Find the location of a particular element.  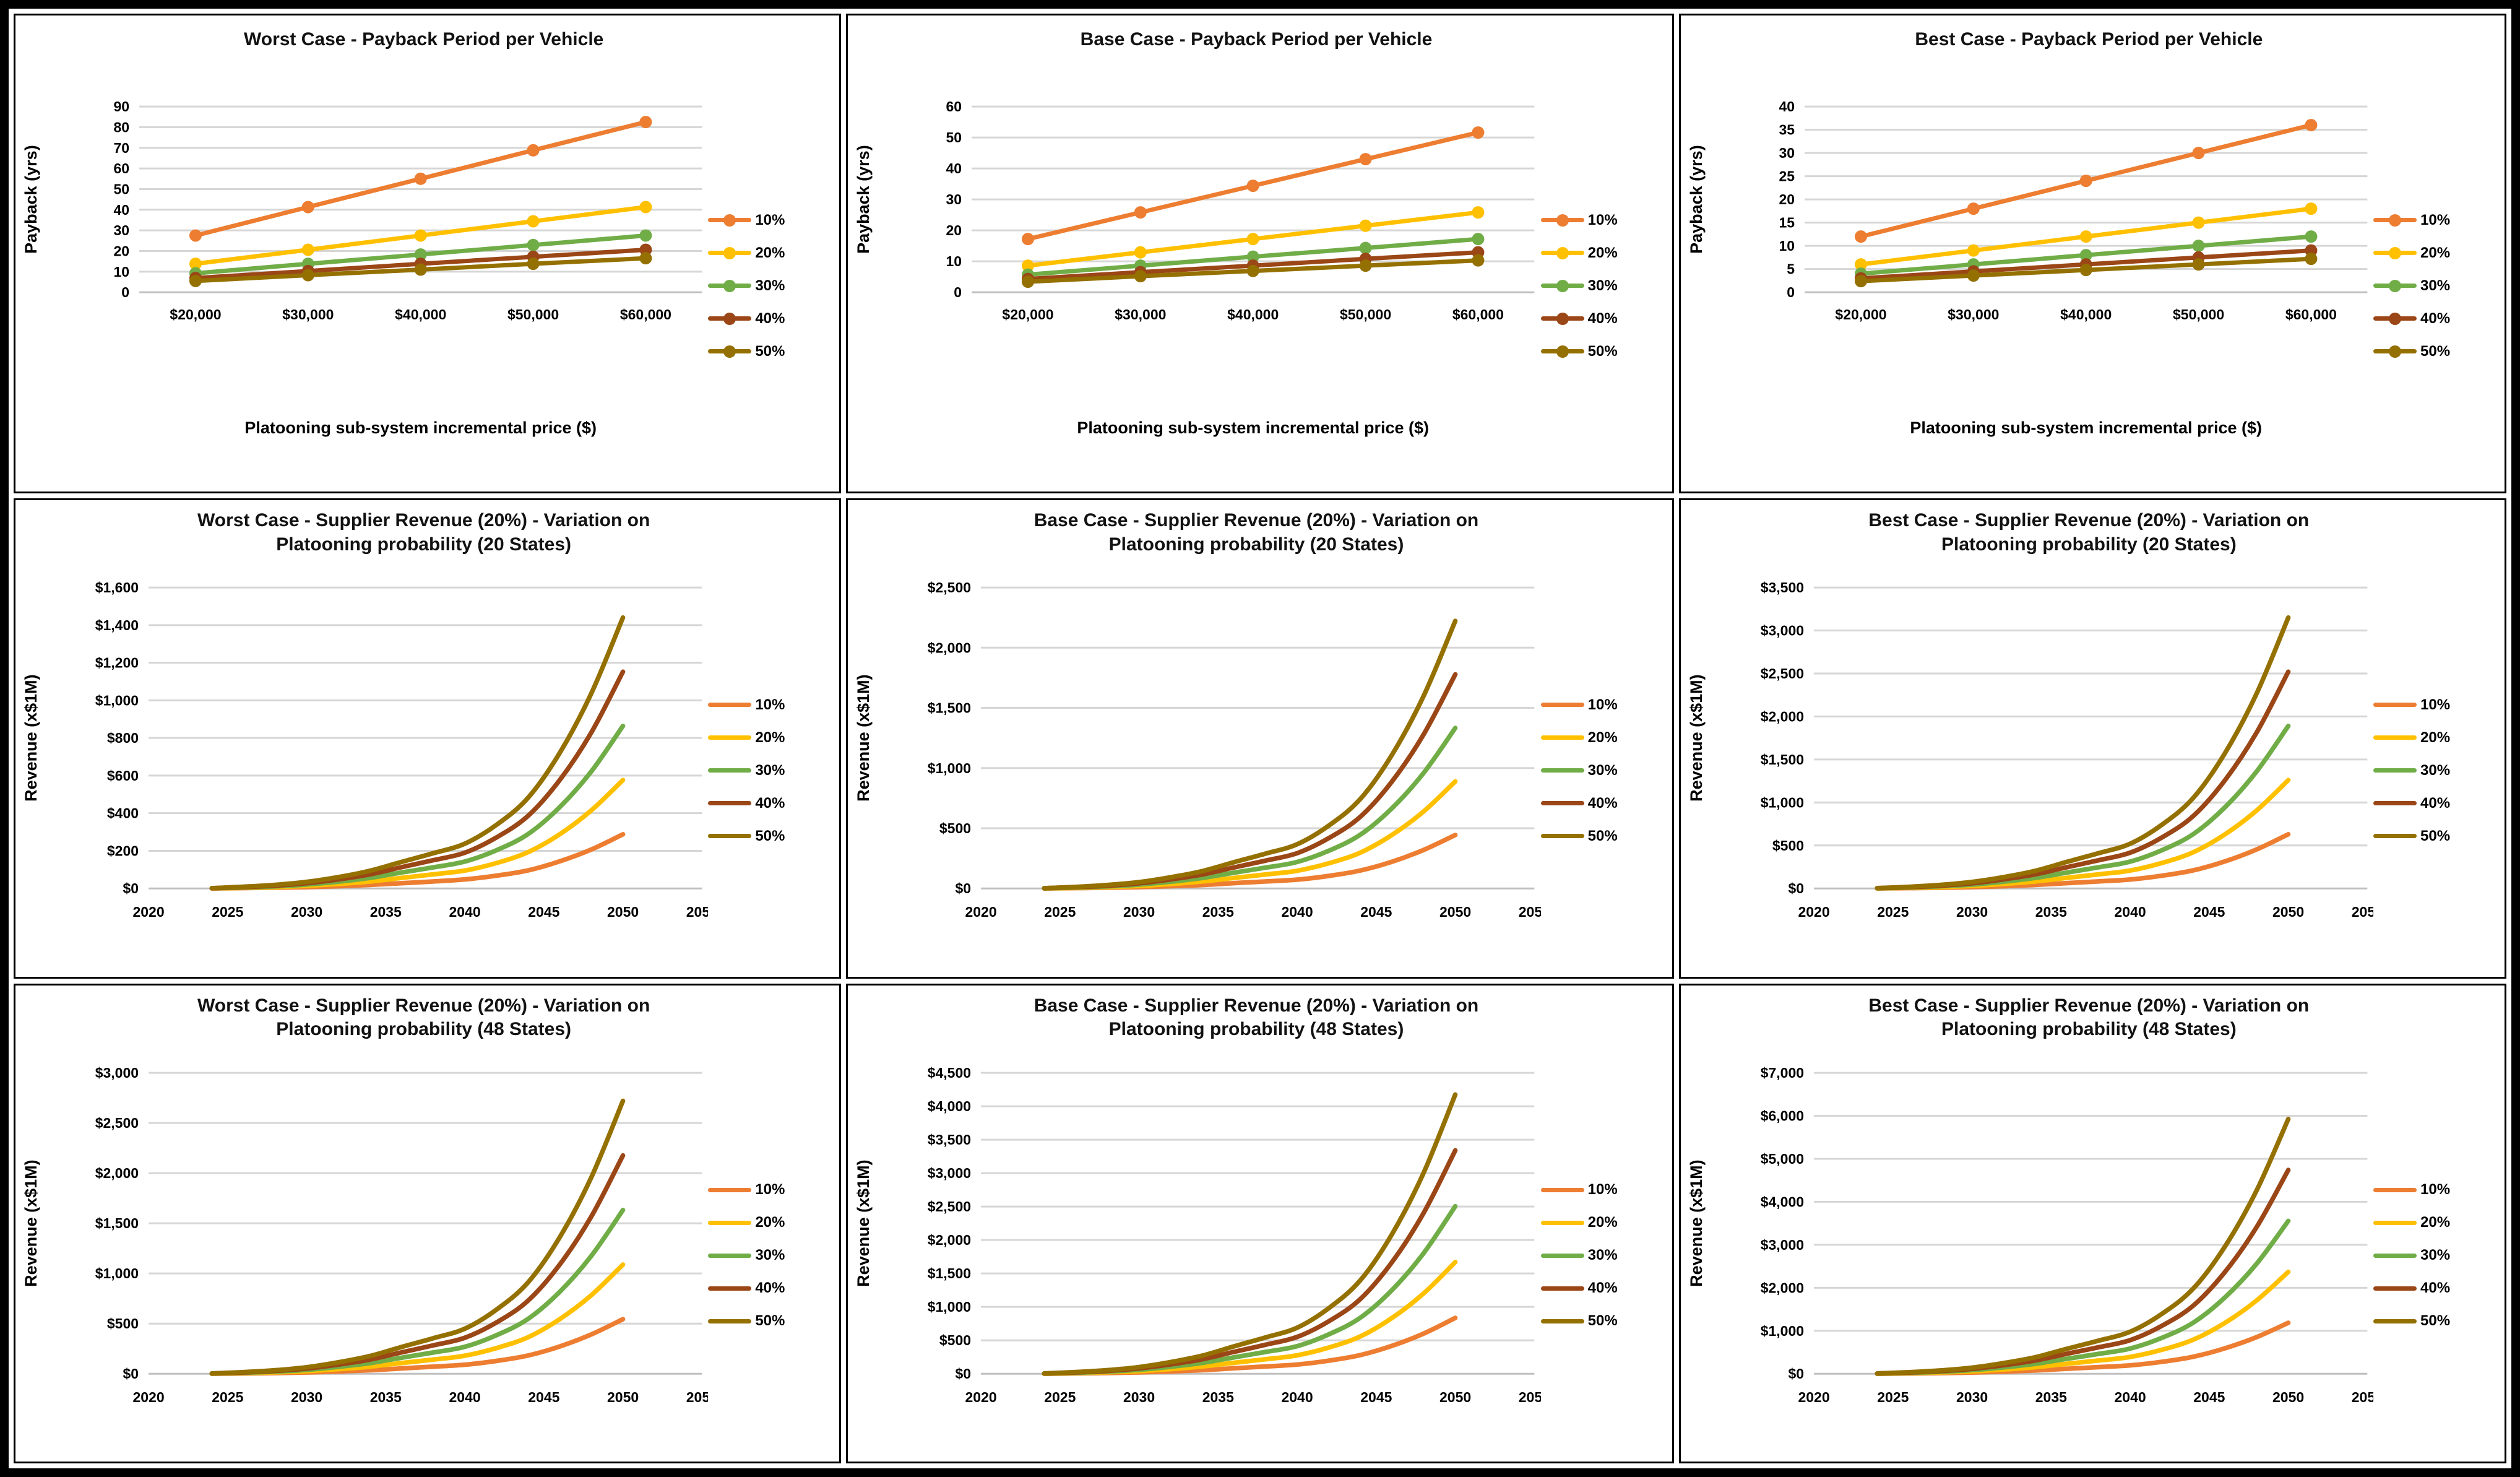

x-tick-label: 2030 is located at coordinates (1139, 912).